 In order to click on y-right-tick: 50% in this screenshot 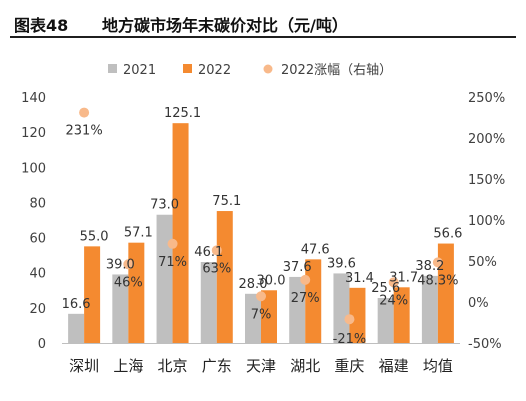, I will do `click(482, 262)`.